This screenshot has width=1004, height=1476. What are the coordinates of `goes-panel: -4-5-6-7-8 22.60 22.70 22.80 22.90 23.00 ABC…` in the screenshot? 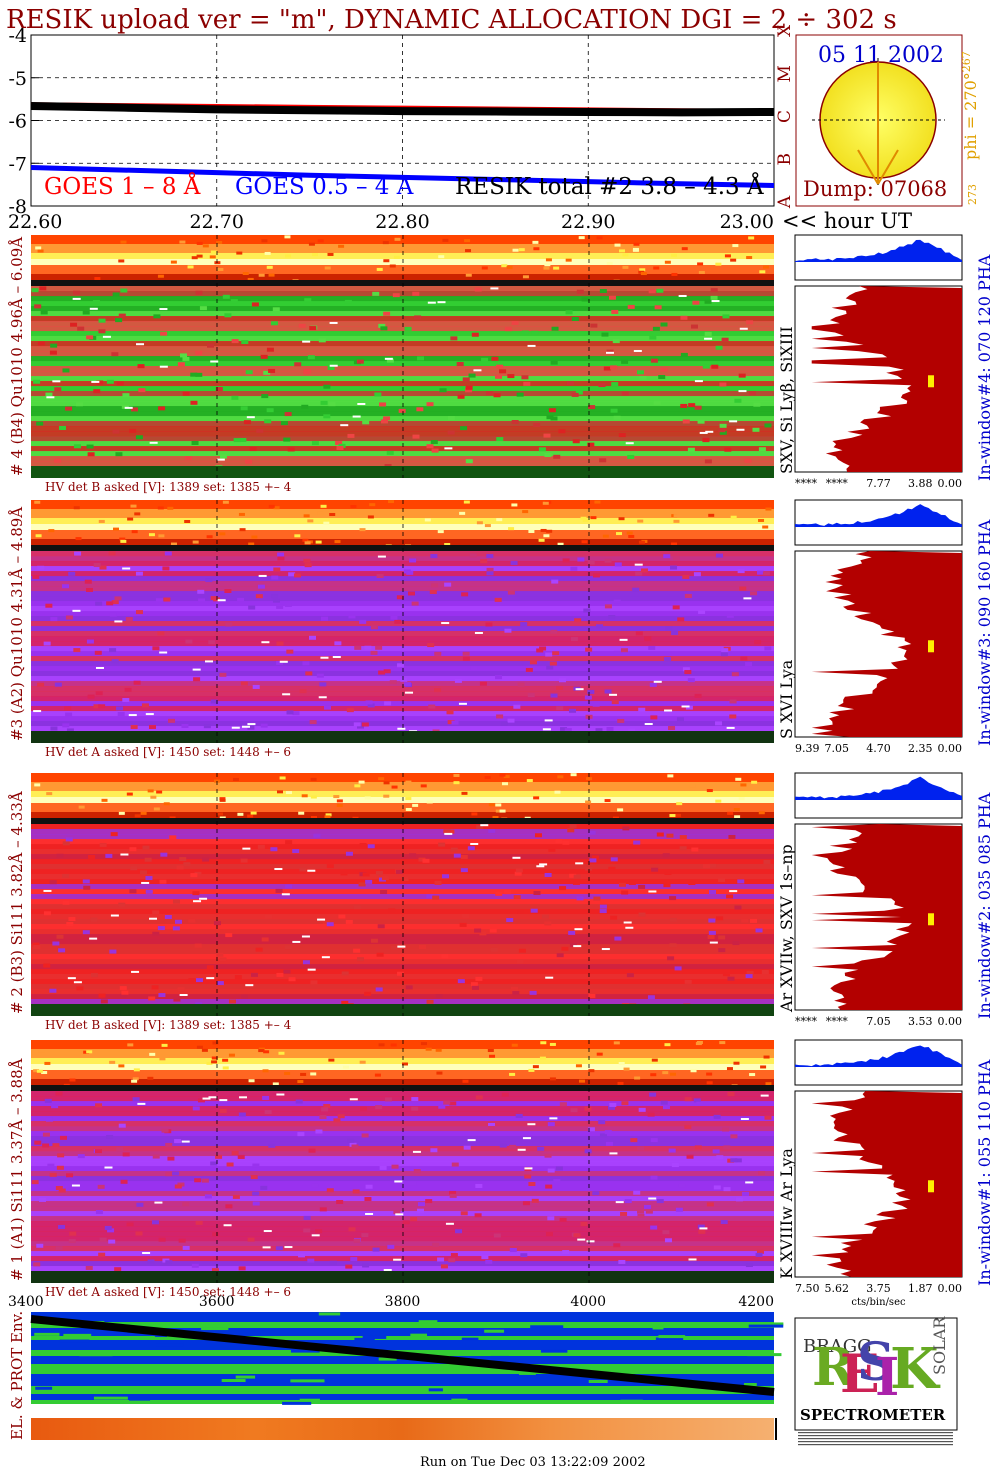 It's located at (460, 128).